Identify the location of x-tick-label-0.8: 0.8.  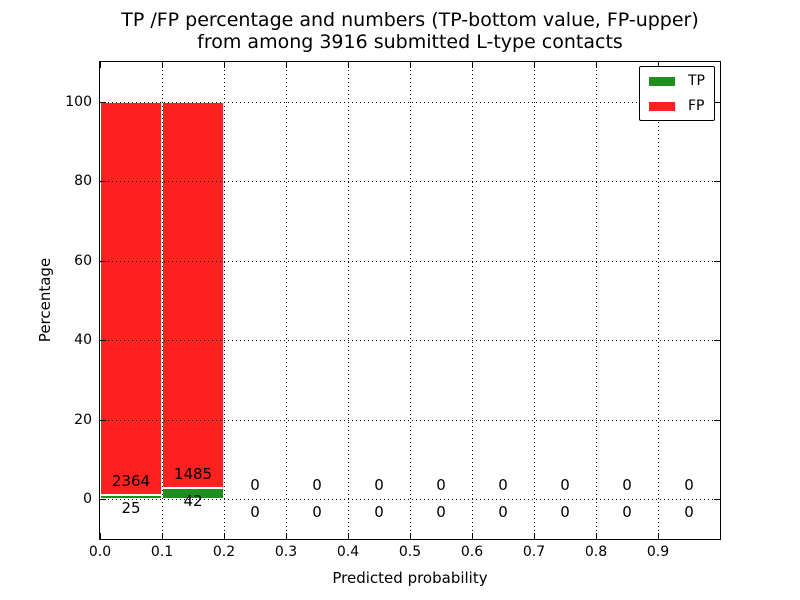
(596, 552).